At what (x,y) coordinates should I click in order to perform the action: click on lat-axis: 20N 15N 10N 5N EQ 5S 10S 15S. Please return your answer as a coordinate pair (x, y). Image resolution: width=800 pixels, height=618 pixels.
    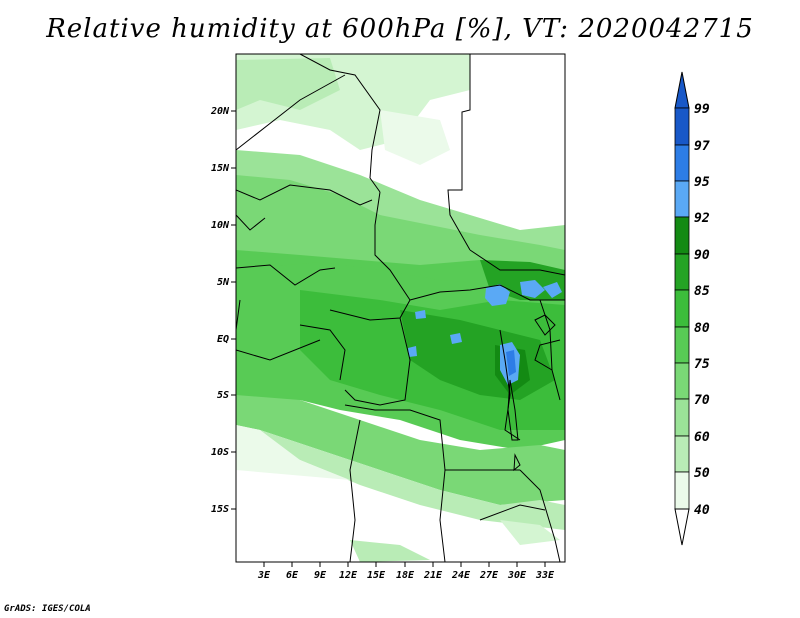
    Looking at the image, I should click on (223, 310).